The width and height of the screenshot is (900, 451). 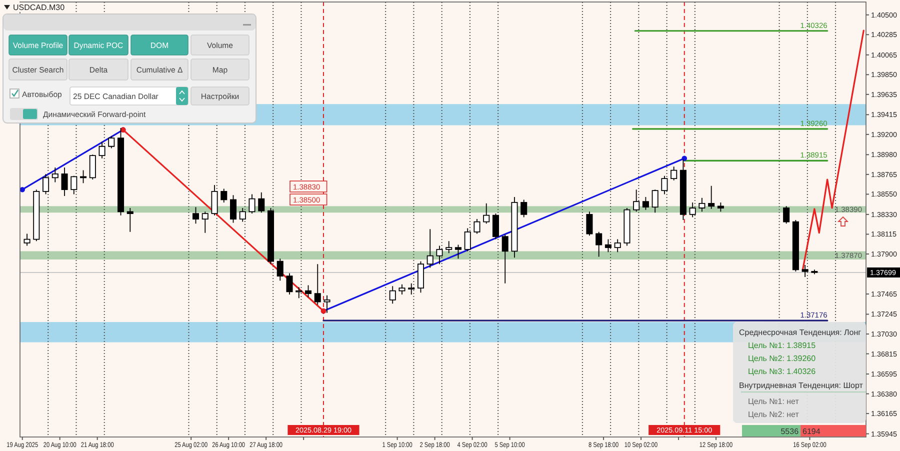 What do you see at coordinates (774, 414) in the screenshot?
I see `annotation: Цель №2: нет` at bounding box center [774, 414].